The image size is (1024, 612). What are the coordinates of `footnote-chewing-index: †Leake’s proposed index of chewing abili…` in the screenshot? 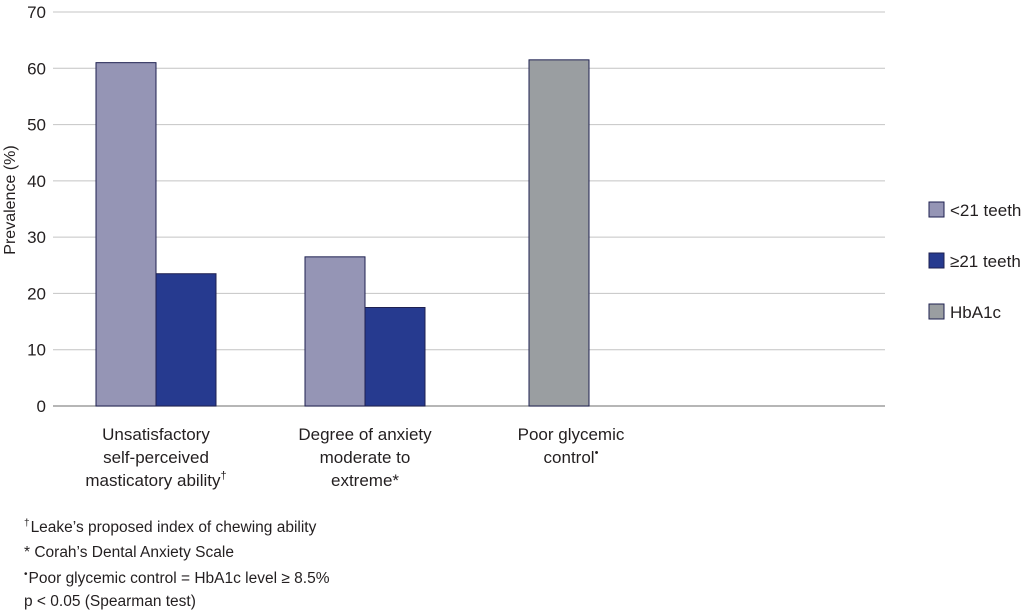 It's located at (170, 527).